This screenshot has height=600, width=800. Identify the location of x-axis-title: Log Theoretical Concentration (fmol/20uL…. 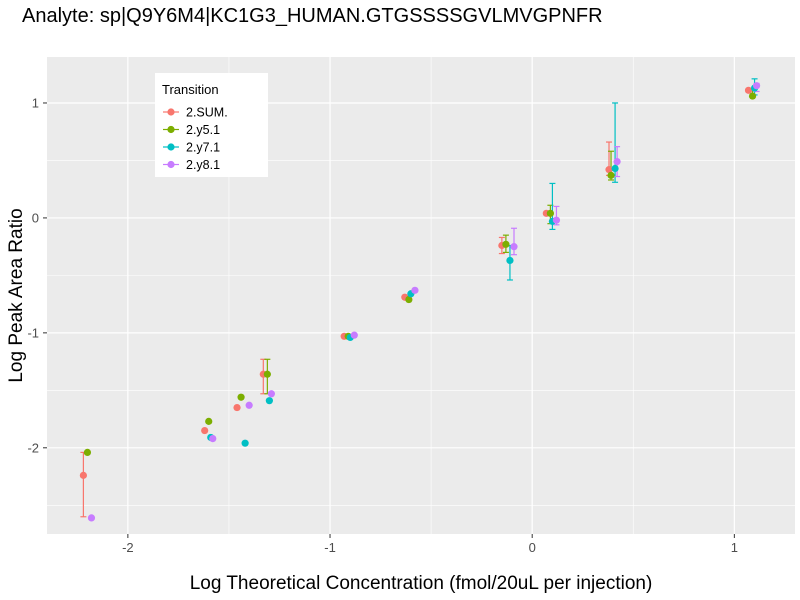
(421, 583).